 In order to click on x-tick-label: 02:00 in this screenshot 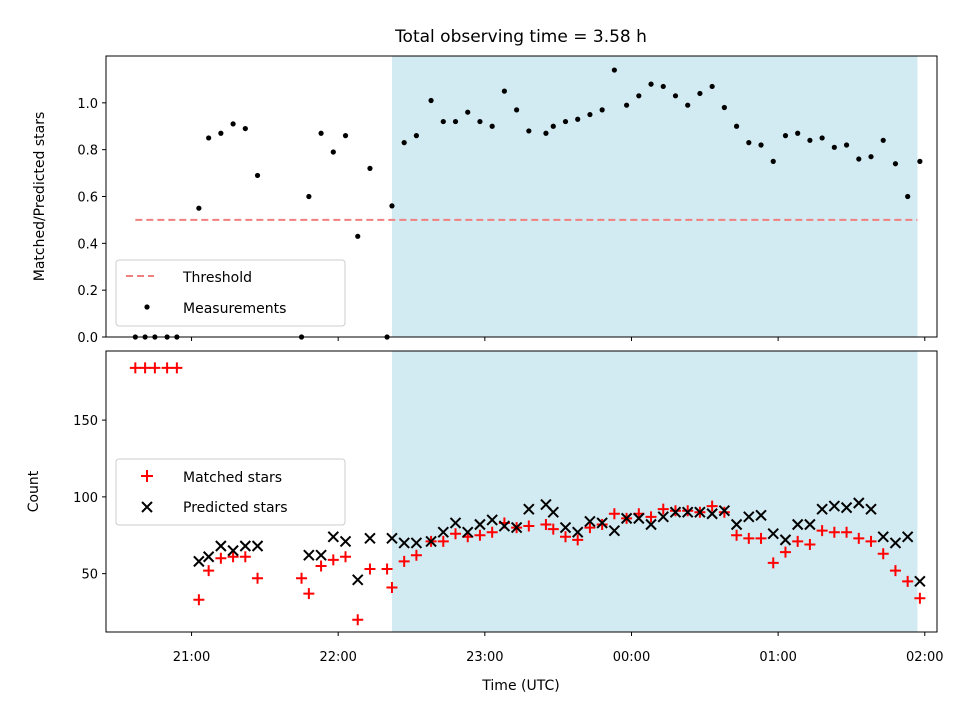, I will do `click(924, 657)`.